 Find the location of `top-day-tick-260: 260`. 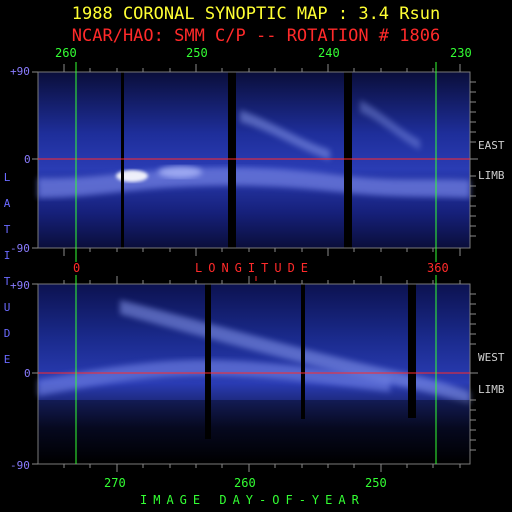

top-day-tick-260: 260 is located at coordinates (66, 53).